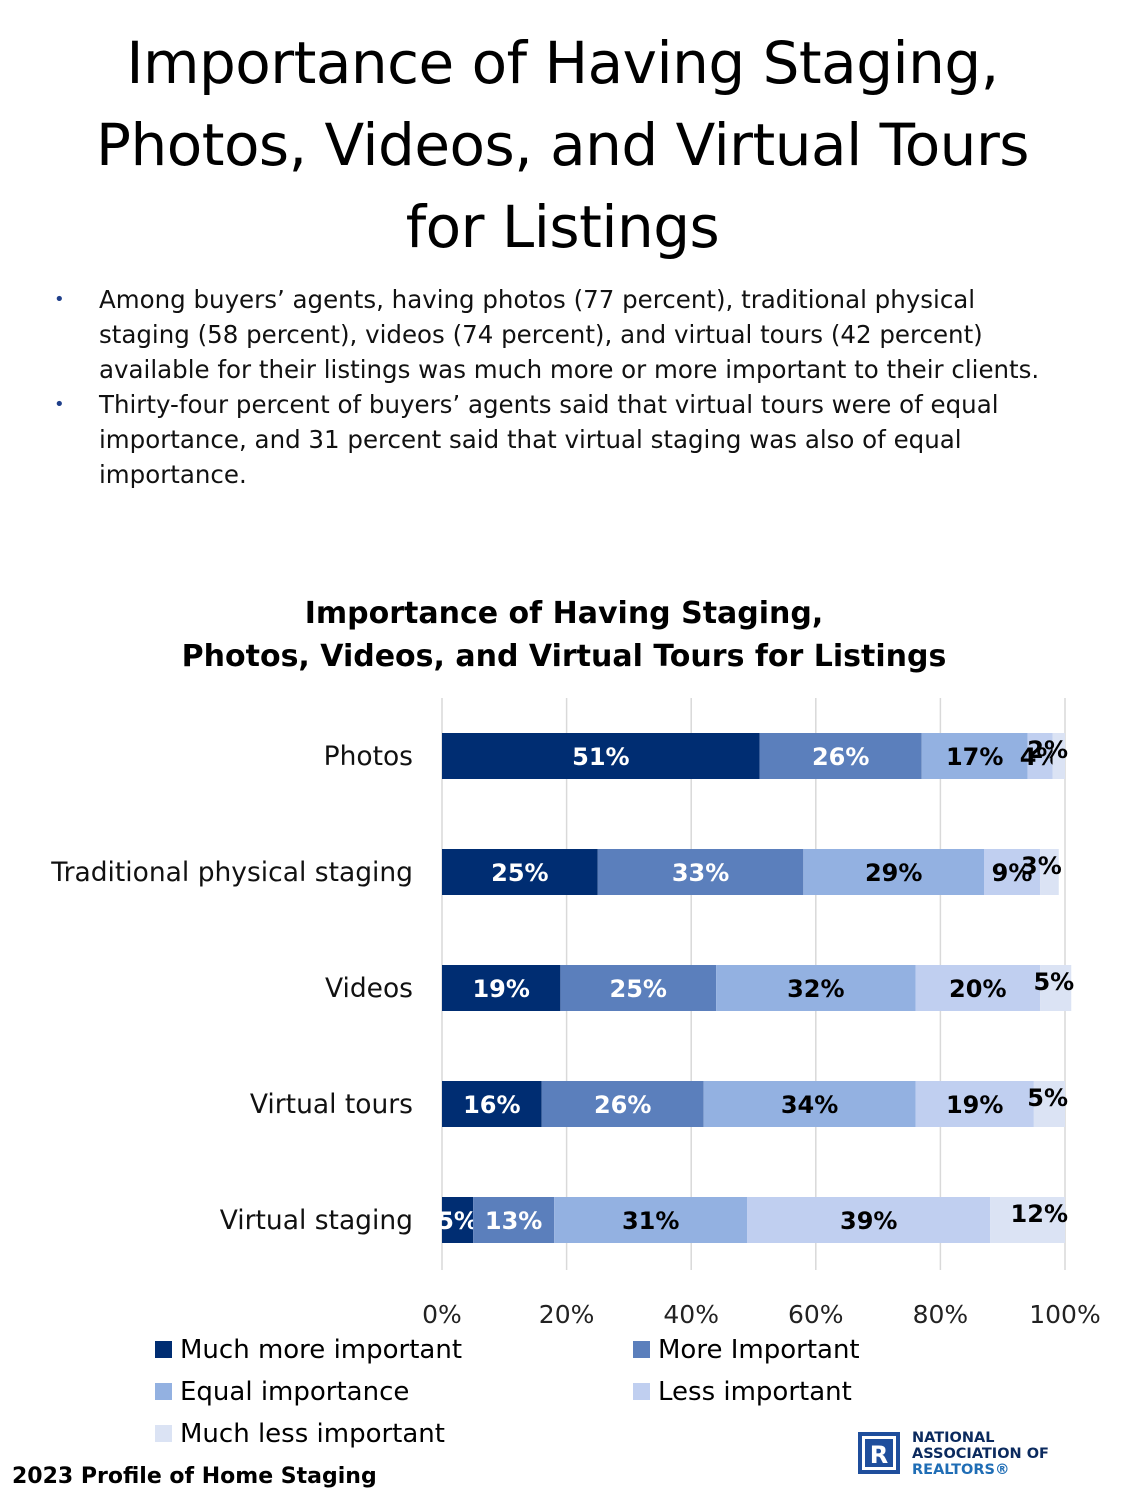 The image size is (1125, 1500). I want to click on x-tick-label: 100%, so click(1064, 1314).